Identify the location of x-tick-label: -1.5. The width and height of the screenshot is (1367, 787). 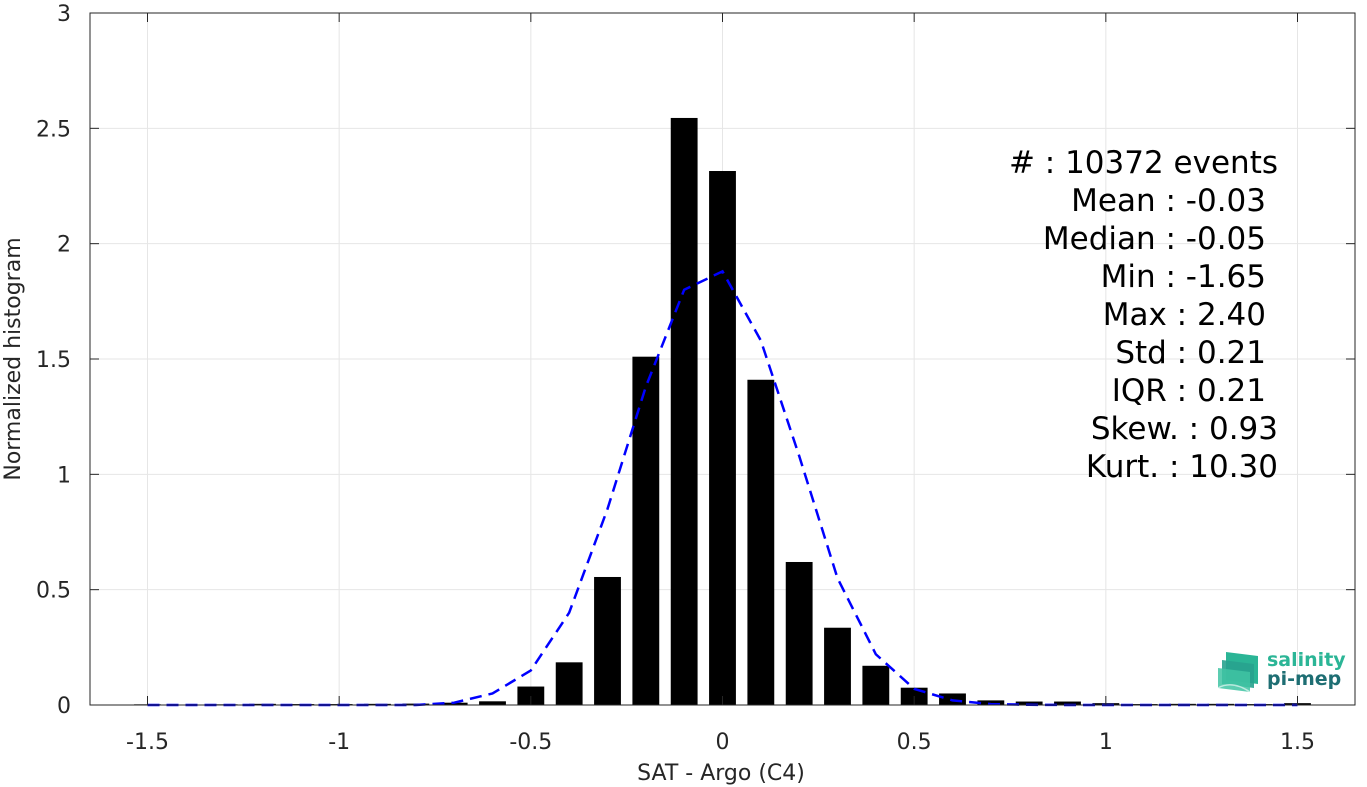
(147, 742).